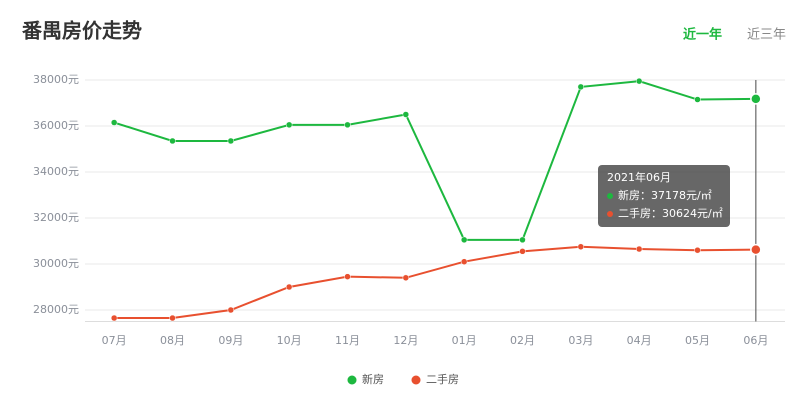  I want to click on y-tick-label: 34000元, so click(56, 171).